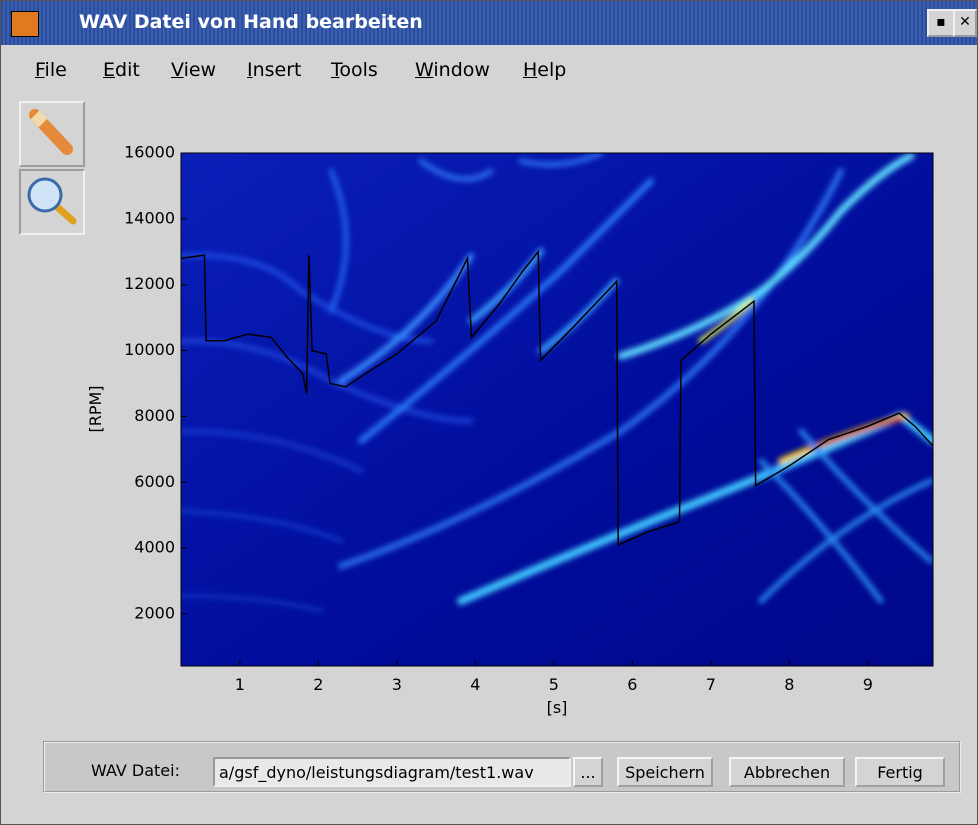  I want to click on app-icon, so click(25, 24).